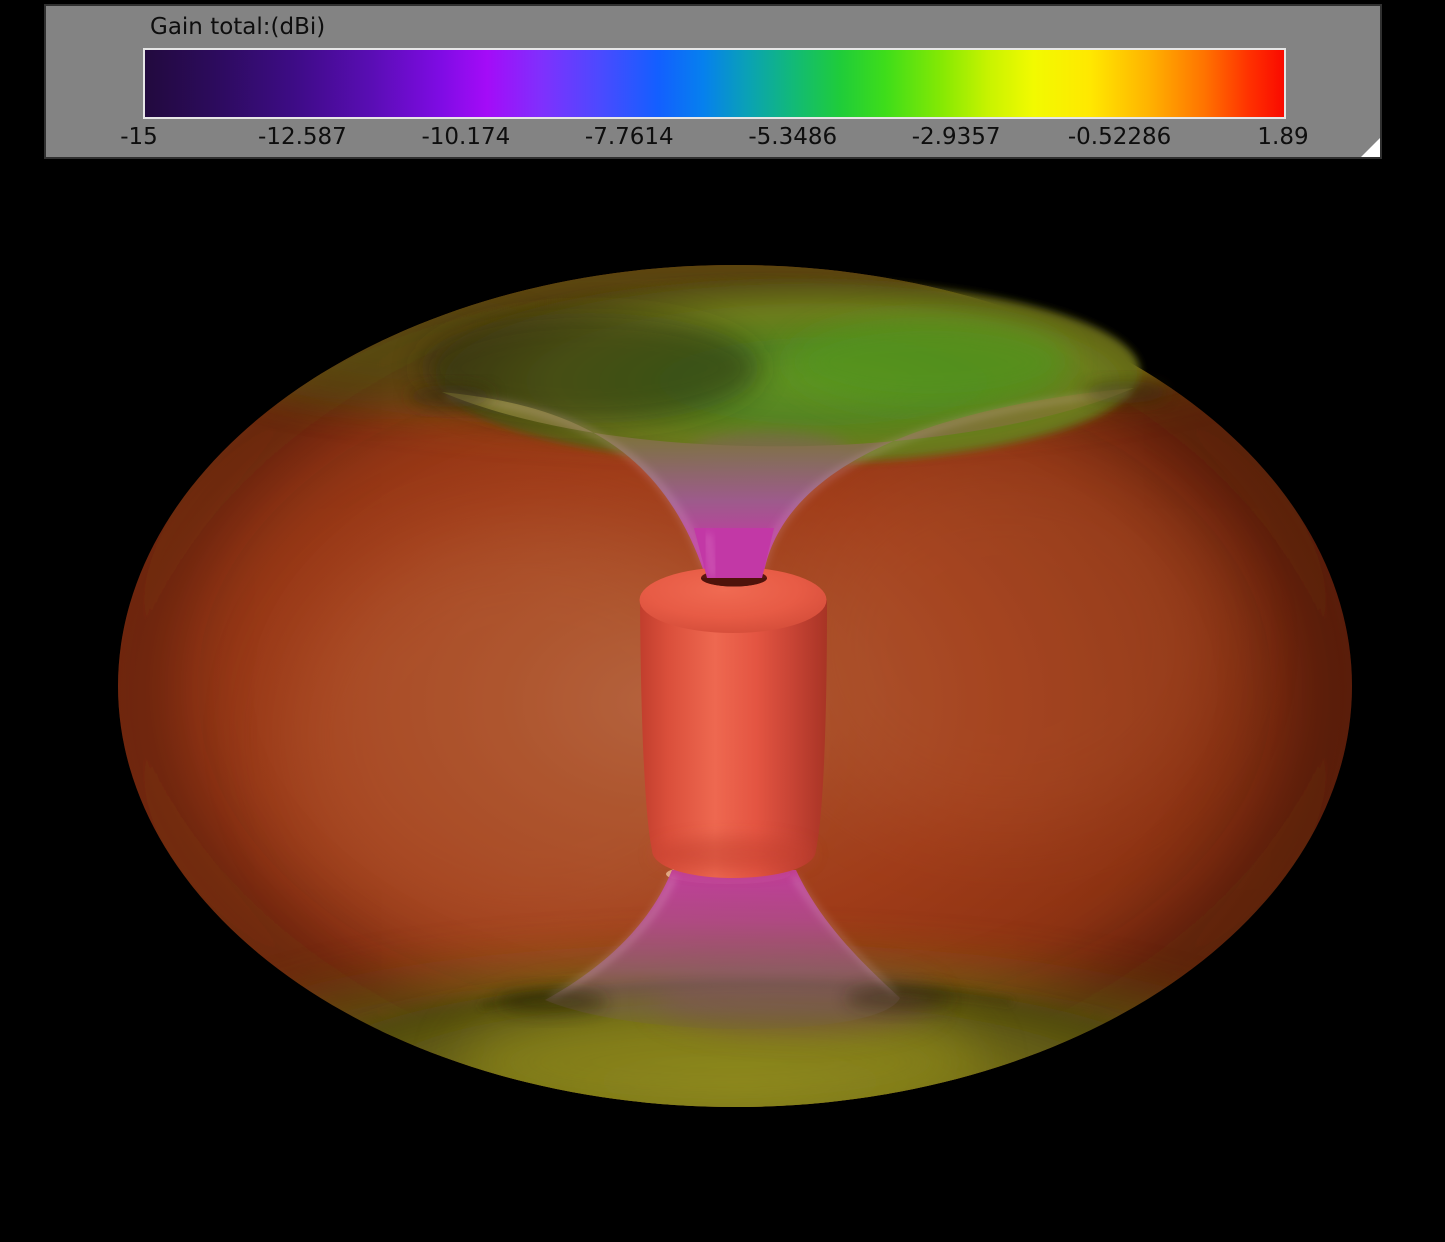 The height and width of the screenshot is (1242, 1445). What do you see at coordinates (1119, 137) in the screenshot?
I see `colorbar-tick: -0.52286` at bounding box center [1119, 137].